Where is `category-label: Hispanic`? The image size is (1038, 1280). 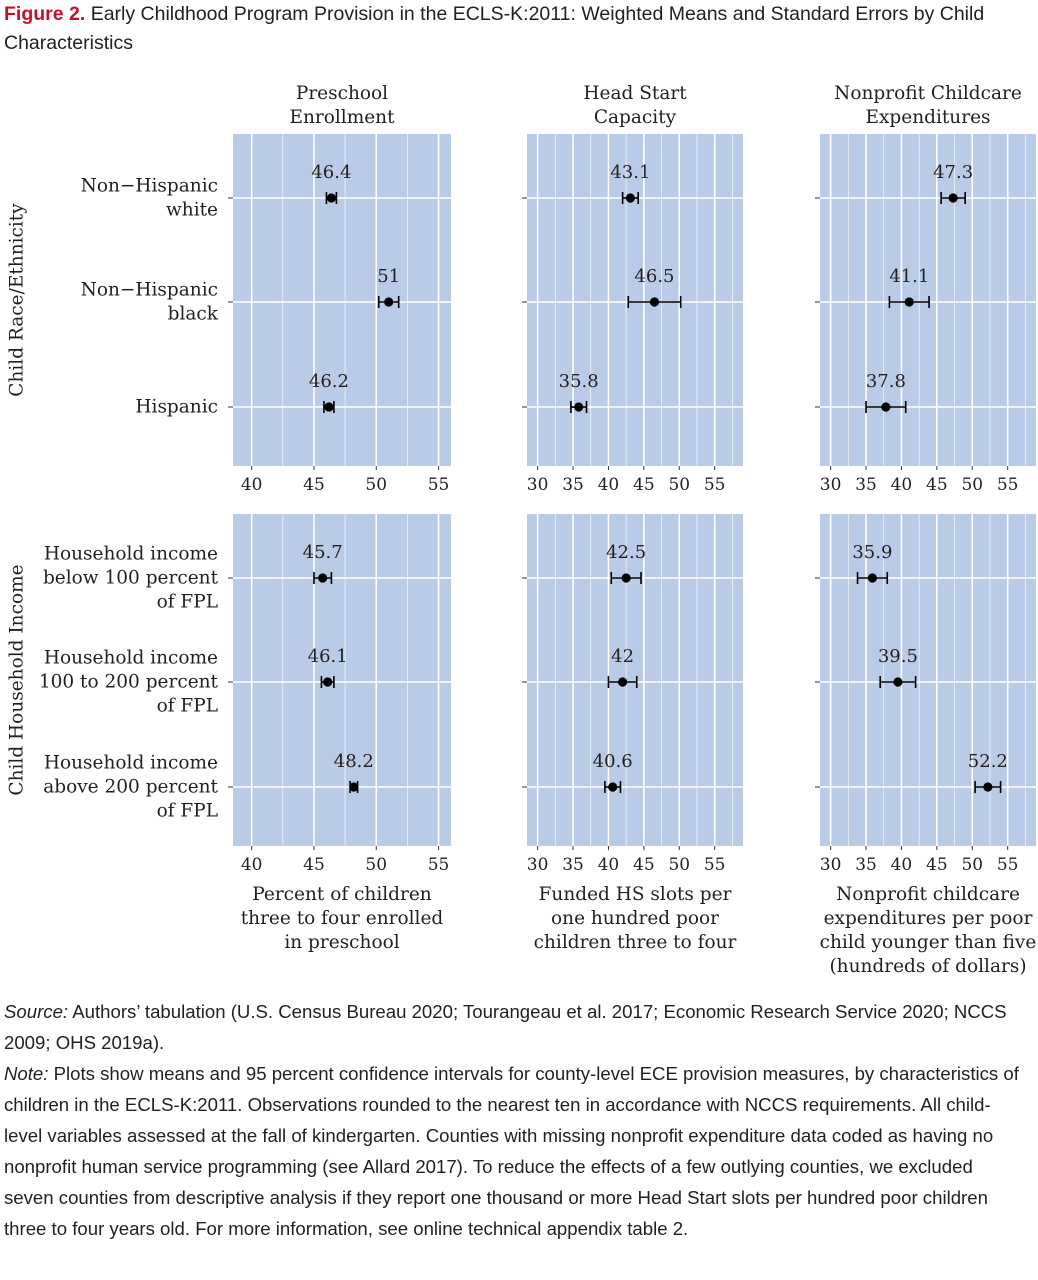 category-label: Hispanic is located at coordinates (176, 407).